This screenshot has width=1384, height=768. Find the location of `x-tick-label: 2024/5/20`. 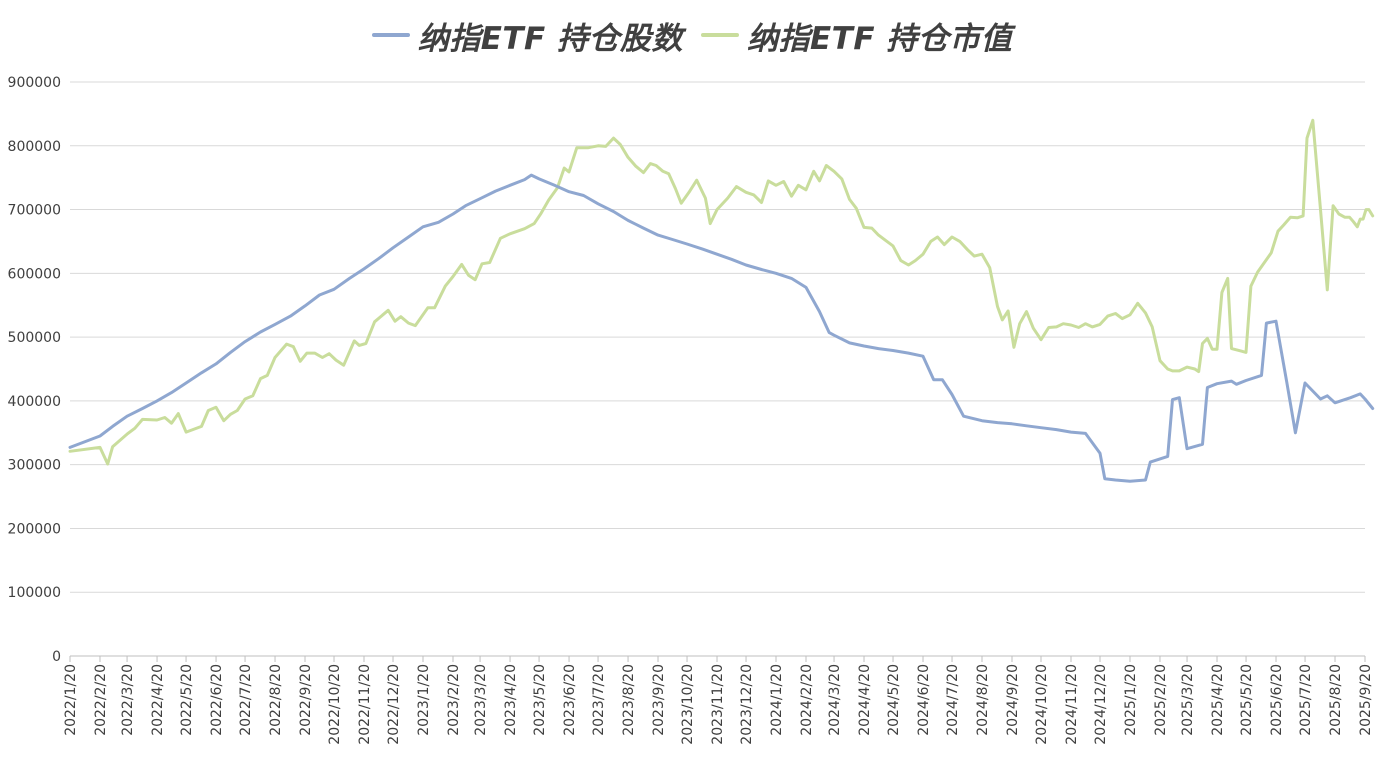

x-tick-label: 2024/5/20 is located at coordinates (894, 700).